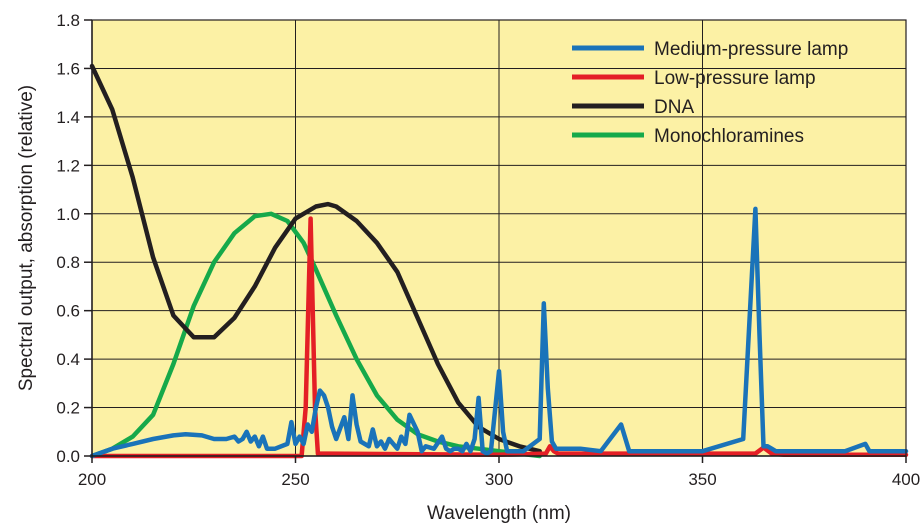 Image resolution: width=922 pixels, height=525 pixels. I want to click on legend-label: DNA, so click(674, 107).